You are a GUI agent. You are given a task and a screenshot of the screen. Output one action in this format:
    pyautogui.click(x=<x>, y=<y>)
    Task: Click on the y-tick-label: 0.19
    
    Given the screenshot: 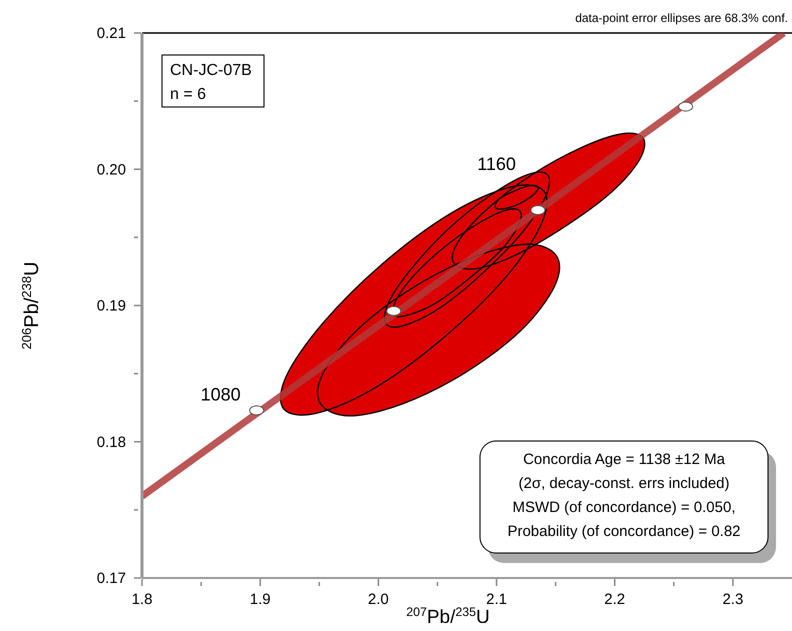 What is the action you would take?
    pyautogui.click(x=111, y=306)
    